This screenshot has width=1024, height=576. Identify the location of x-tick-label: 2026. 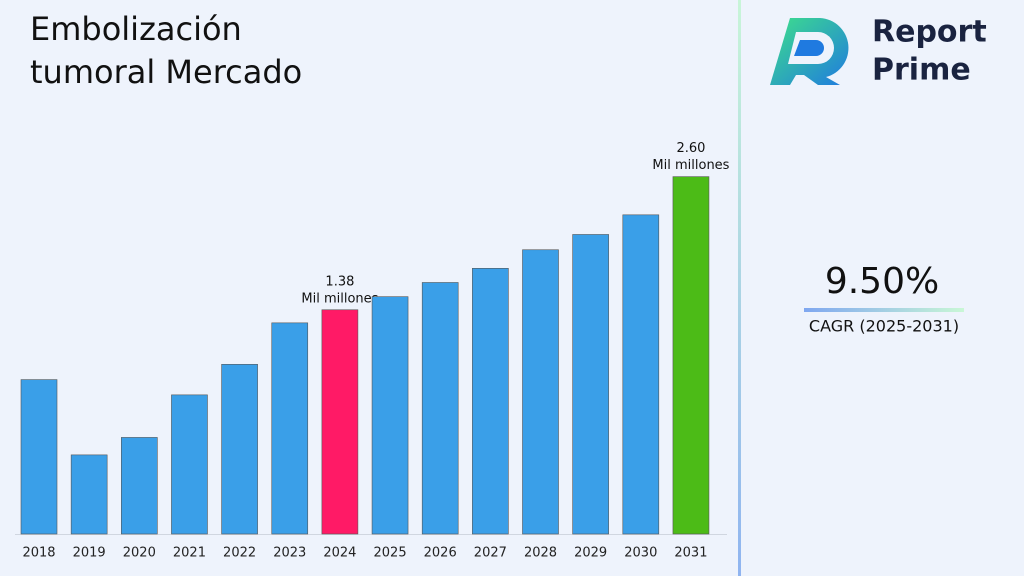
(440, 553).